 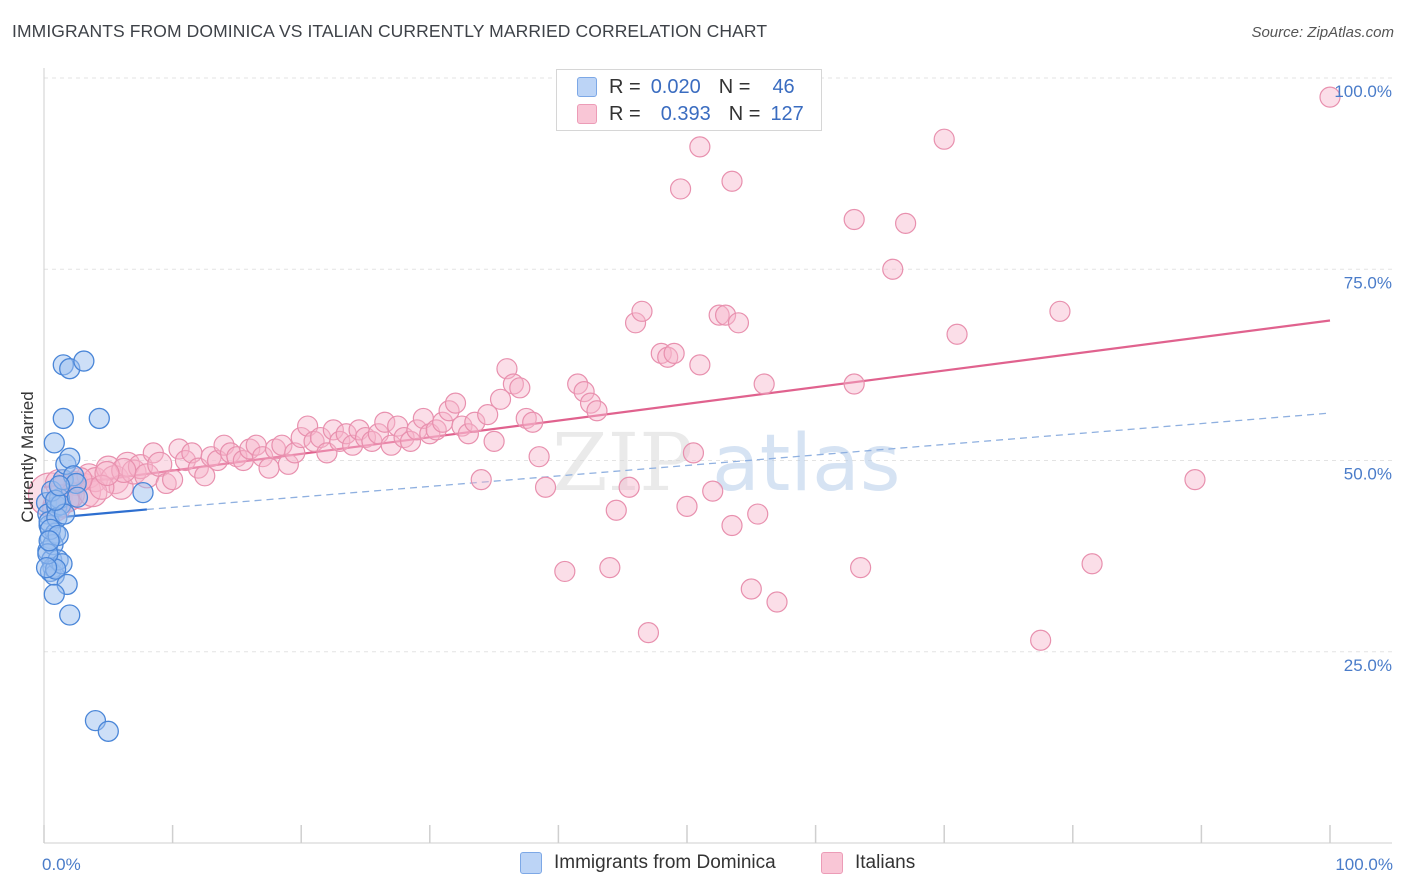 I want to click on legend-row-italians: R = 0.393 N = 127, so click(x=690, y=114).